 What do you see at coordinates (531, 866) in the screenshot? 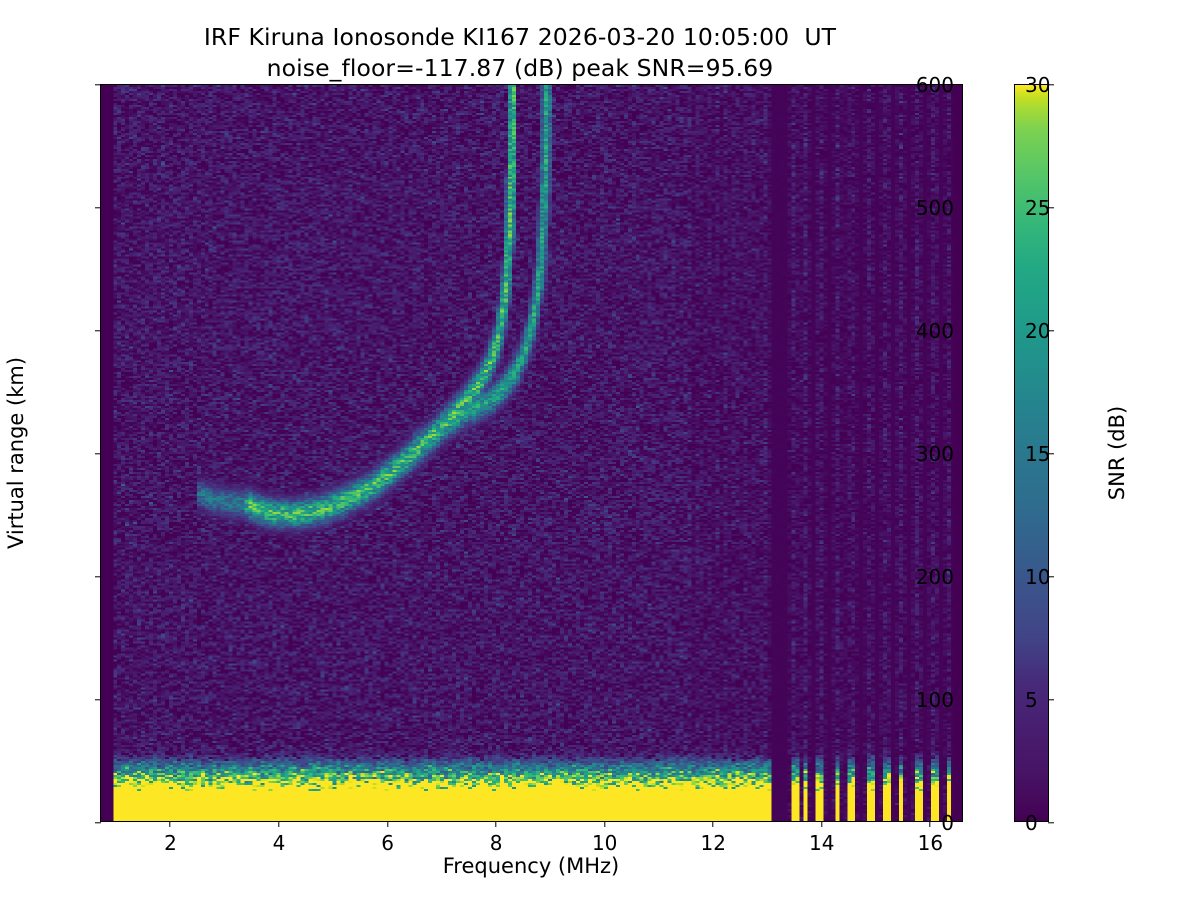
I see `x-axis-label: Frequency (MHz)` at bounding box center [531, 866].